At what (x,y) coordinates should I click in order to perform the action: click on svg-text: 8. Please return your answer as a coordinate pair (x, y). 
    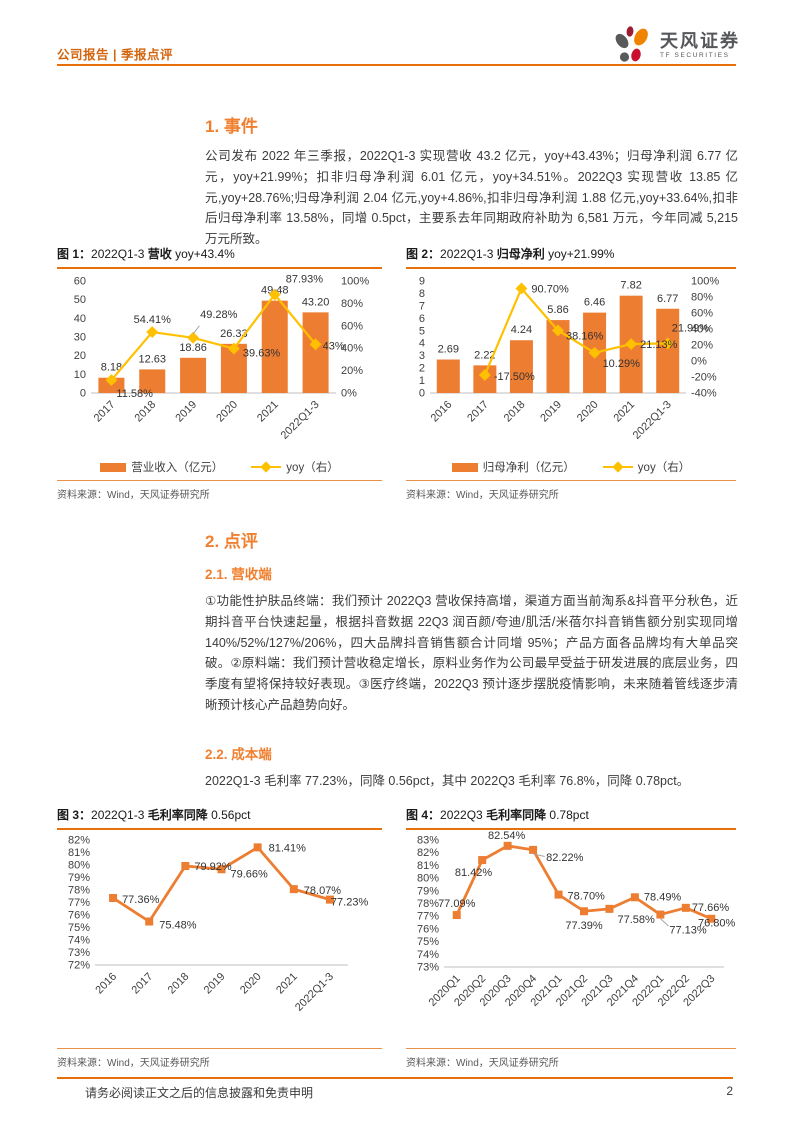
    Looking at the image, I should click on (422, 294).